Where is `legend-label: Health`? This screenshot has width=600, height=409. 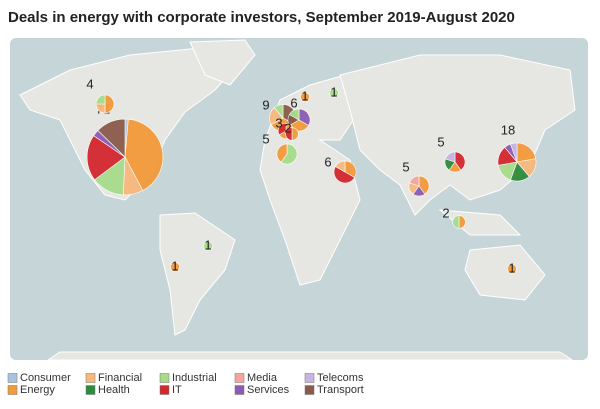
legend-label: Health is located at coordinates (114, 390).